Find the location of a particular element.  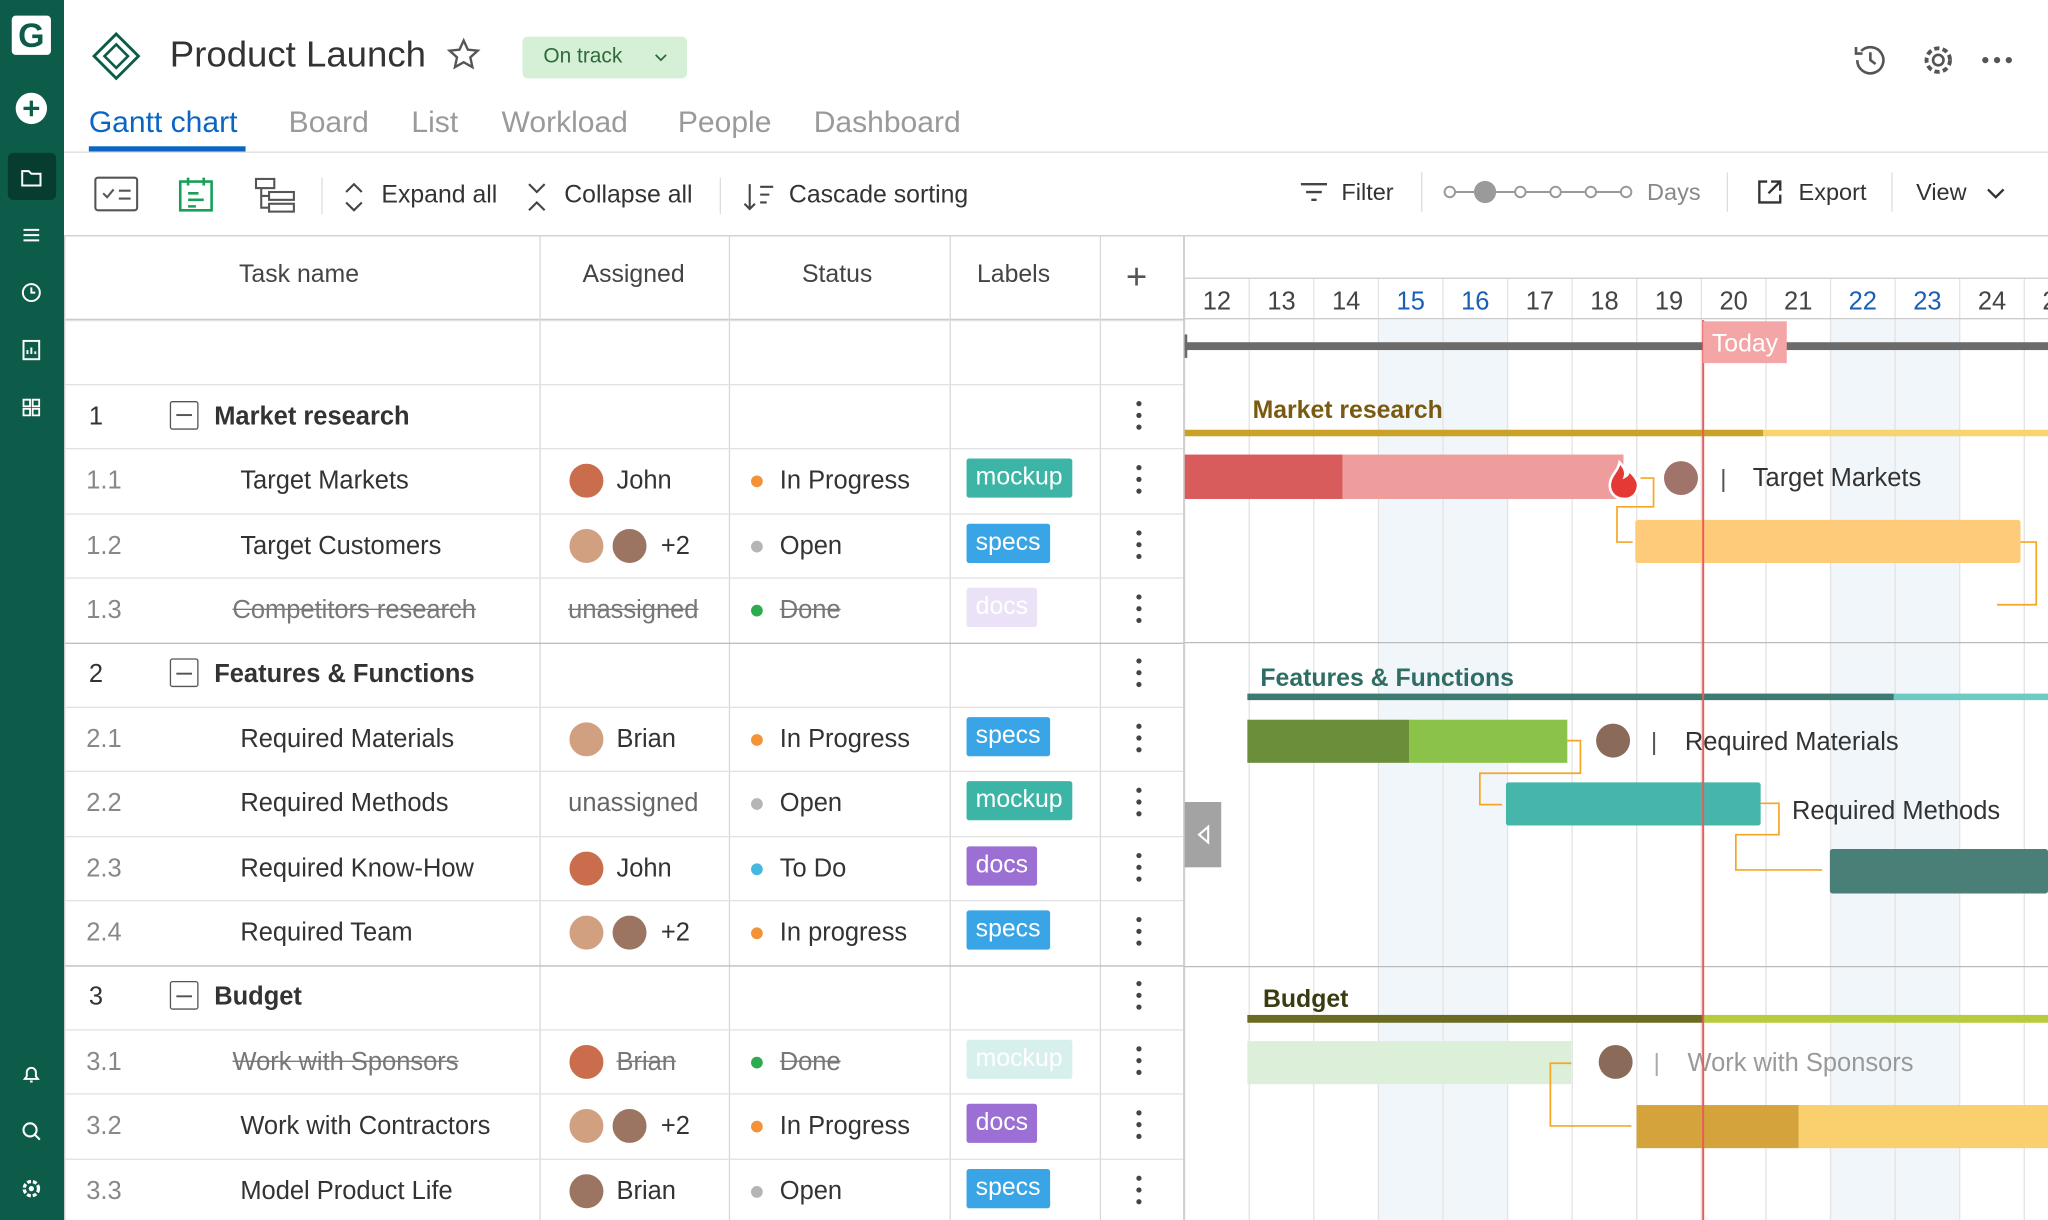

expand-icon is located at coordinates (354, 197).